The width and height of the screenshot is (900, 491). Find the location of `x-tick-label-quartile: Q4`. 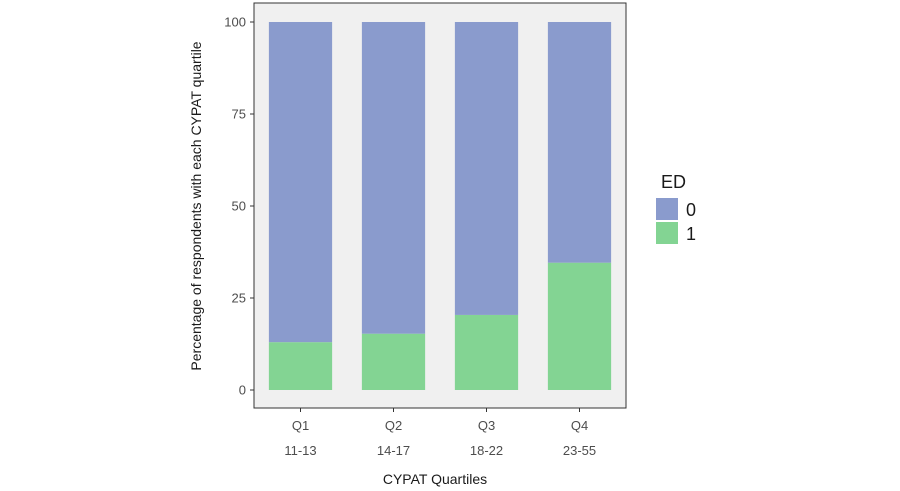

x-tick-label-quartile: Q4 is located at coordinates (579, 425).